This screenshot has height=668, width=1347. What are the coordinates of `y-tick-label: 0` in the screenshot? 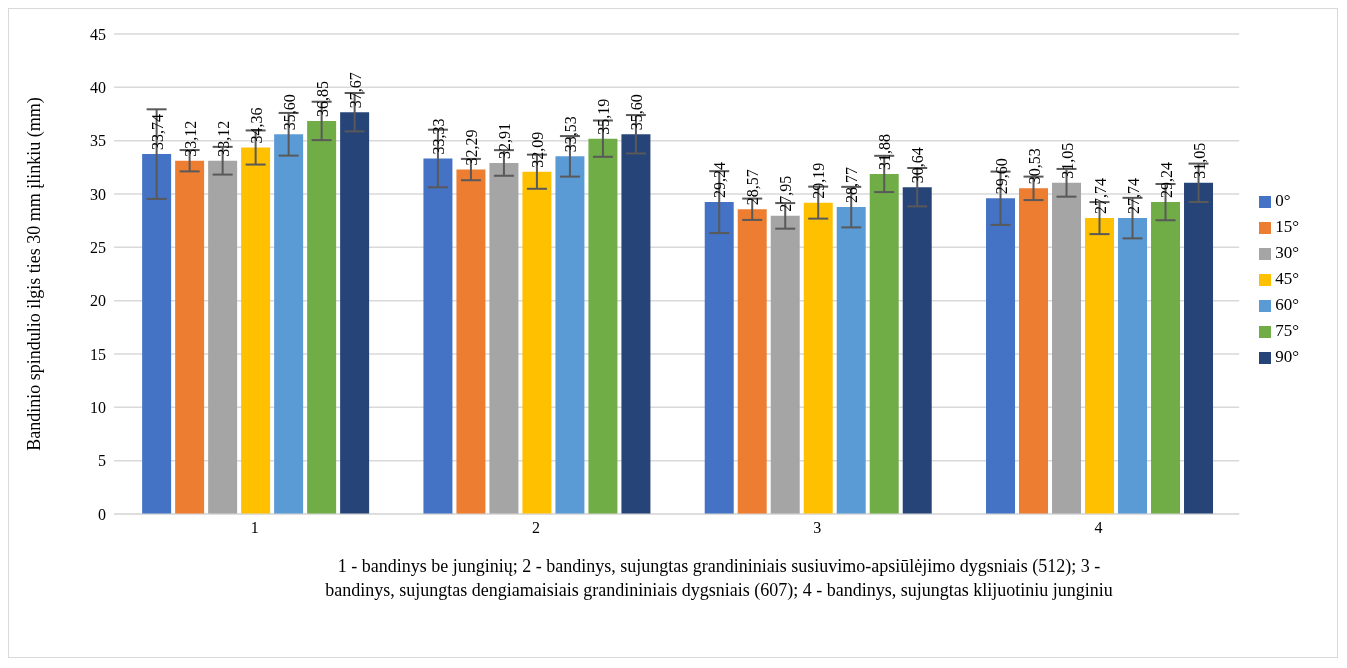 It's located at (102, 514).